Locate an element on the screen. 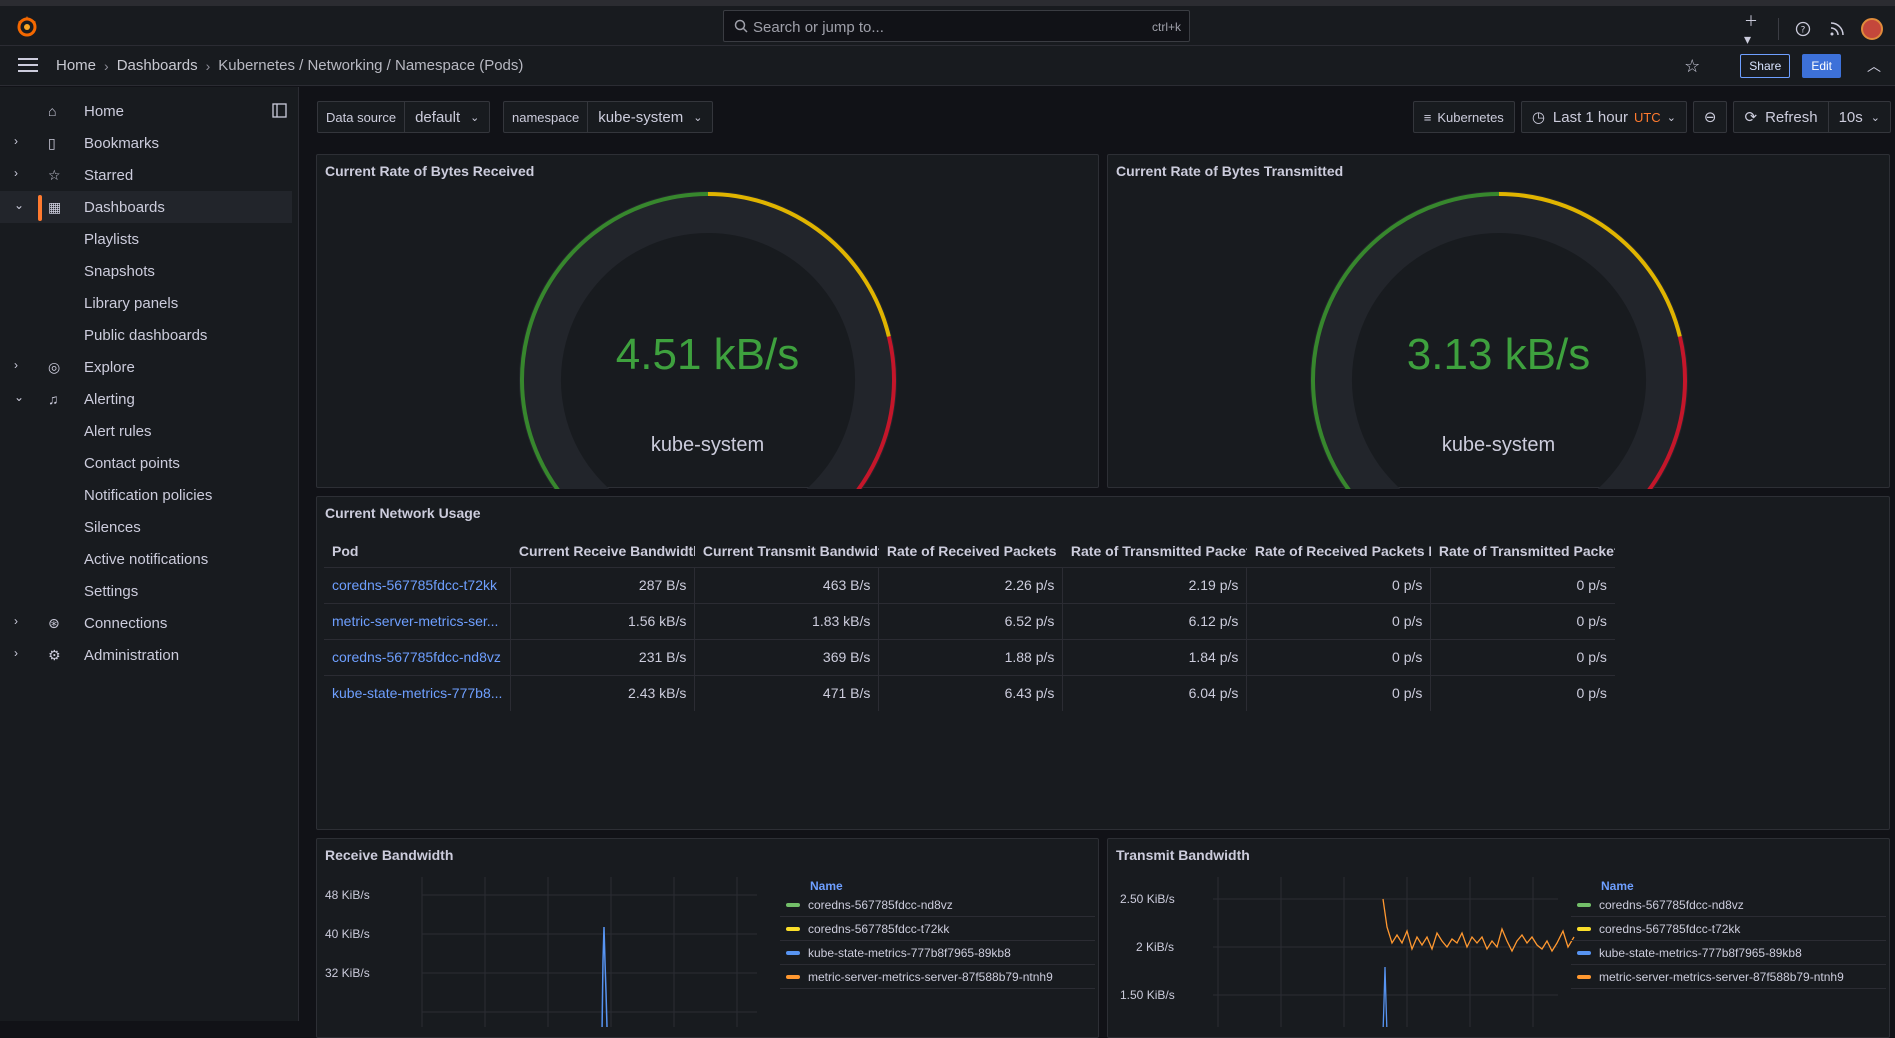 The width and height of the screenshot is (1895, 1038). search-input: Search or jump to... ctrl+k is located at coordinates (956, 26).